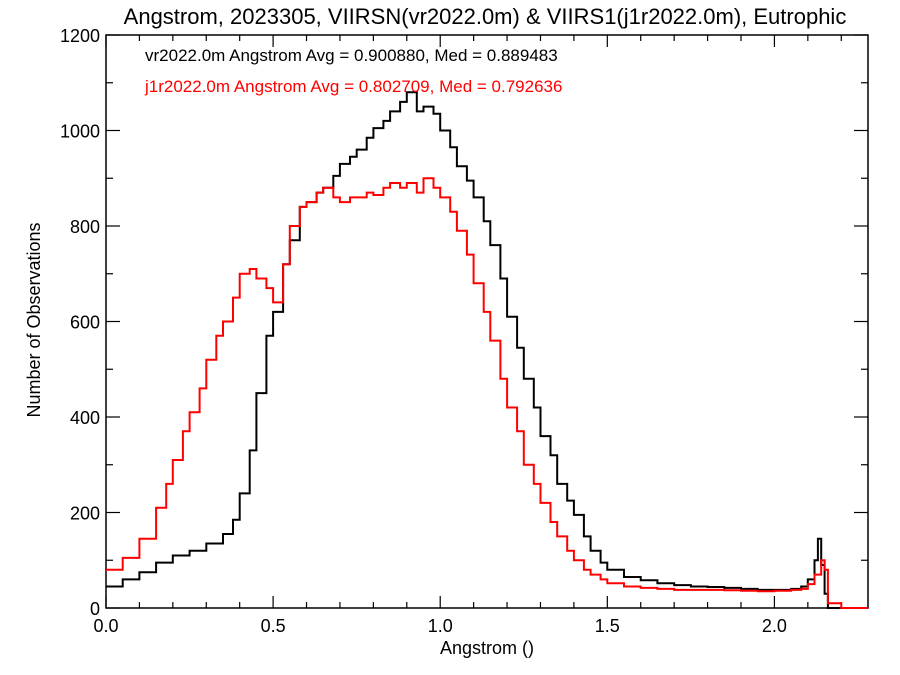 The height and width of the screenshot is (675, 900). What do you see at coordinates (774, 626) in the screenshot?
I see `x-tick-label: 2.0` at bounding box center [774, 626].